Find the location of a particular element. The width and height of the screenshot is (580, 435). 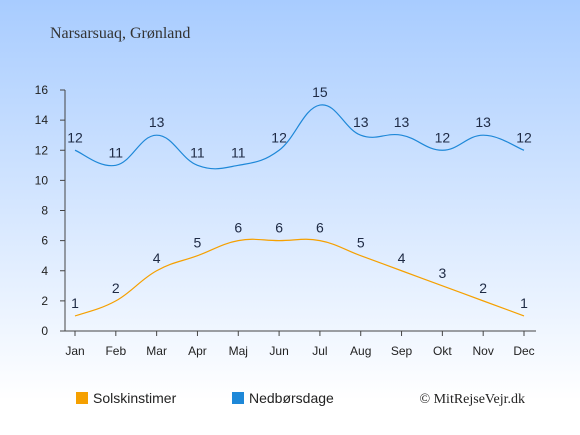

y-tick-label: 8 is located at coordinates (44, 211).